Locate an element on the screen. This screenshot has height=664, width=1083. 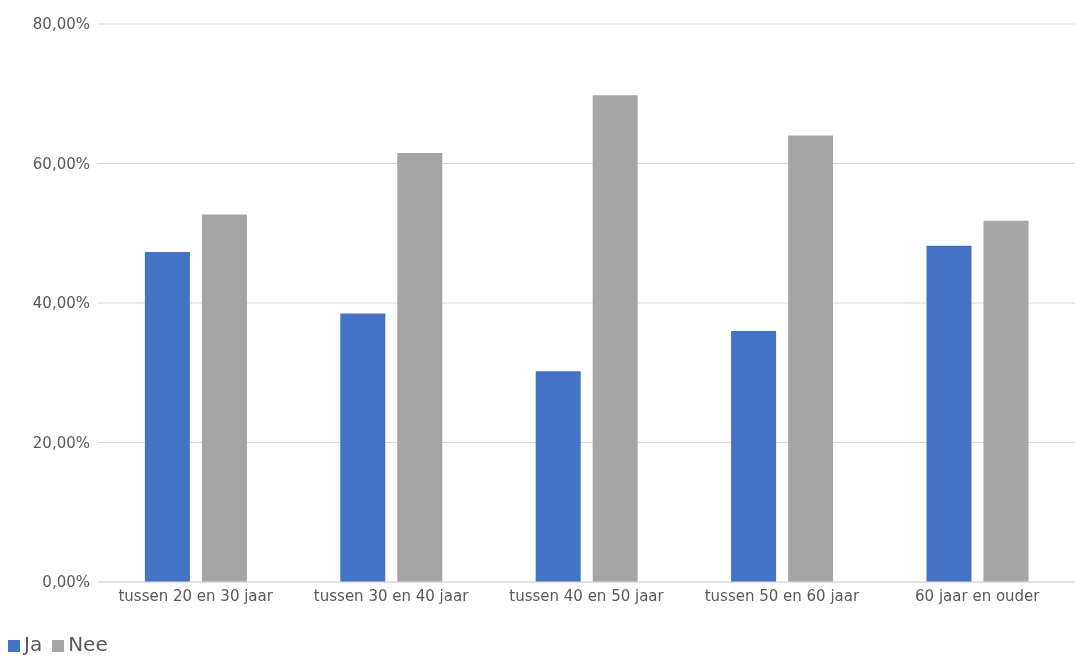
x-tick-label: tussen 20 en 30 jaar is located at coordinates (196, 595).